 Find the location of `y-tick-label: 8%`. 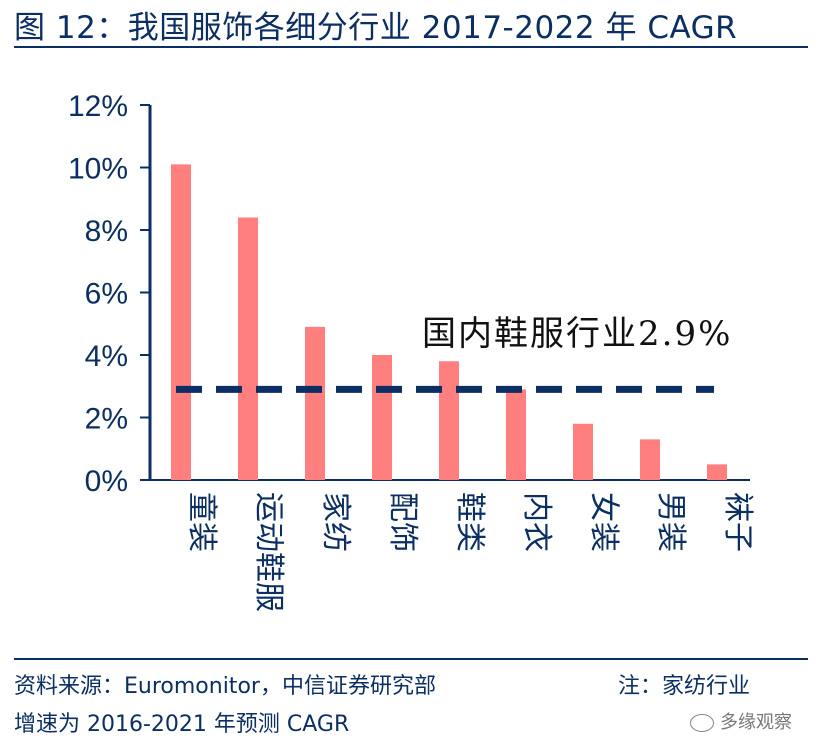

y-tick-label: 8% is located at coordinates (106, 231).